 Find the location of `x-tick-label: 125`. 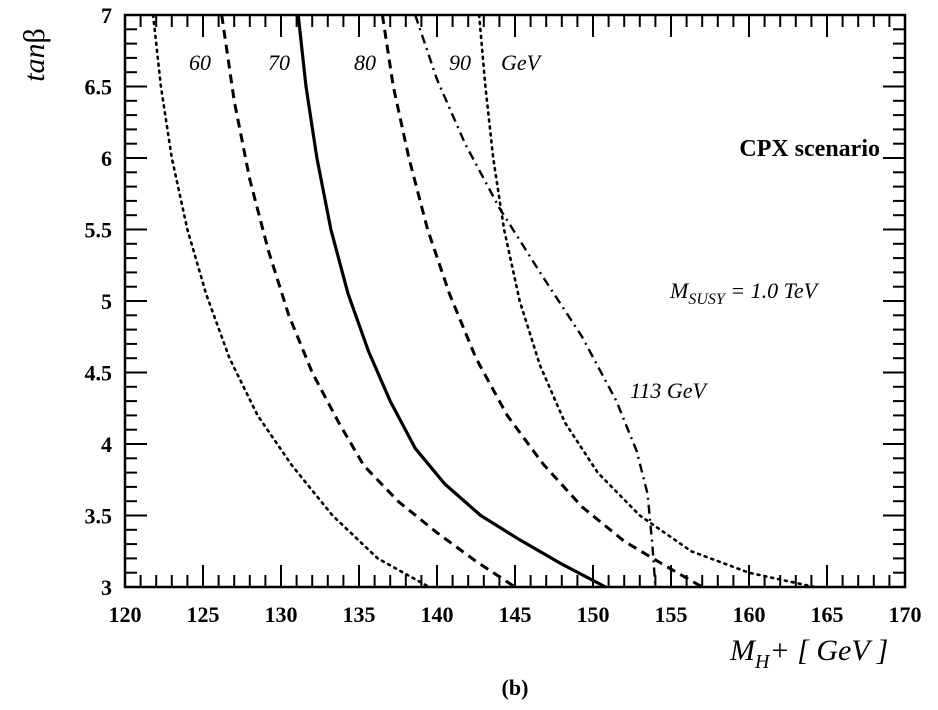

x-tick-label: 125 is located at coordinates (203, 614).